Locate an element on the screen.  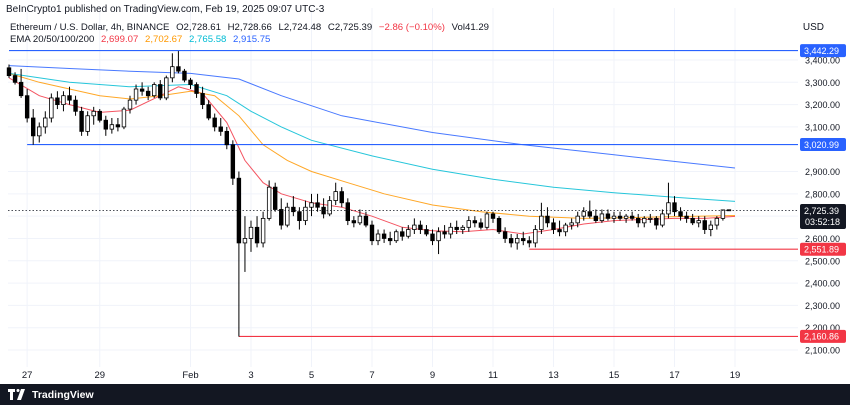
ema-label: EMA 20/50/100/200 is located at coordinates (52, 39).